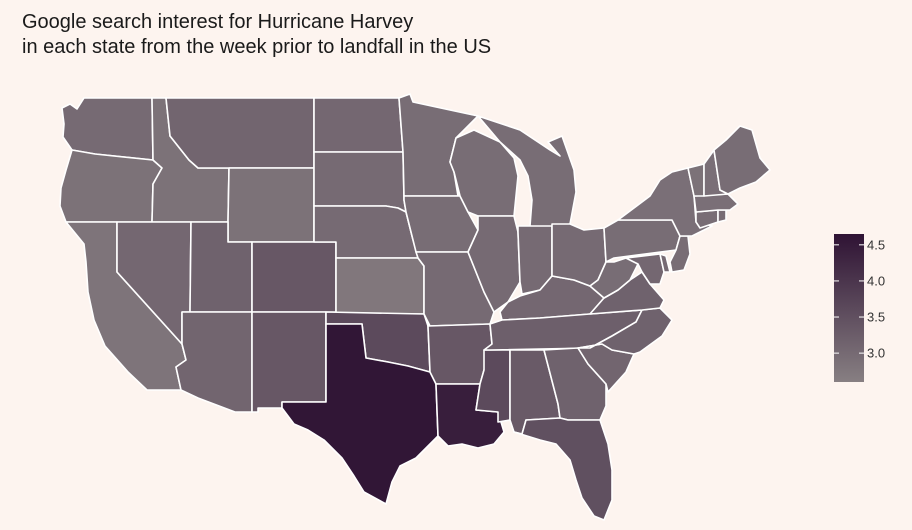 This screenshot has height=530, width=912. I want to click on state-ND, so click(358, 125).